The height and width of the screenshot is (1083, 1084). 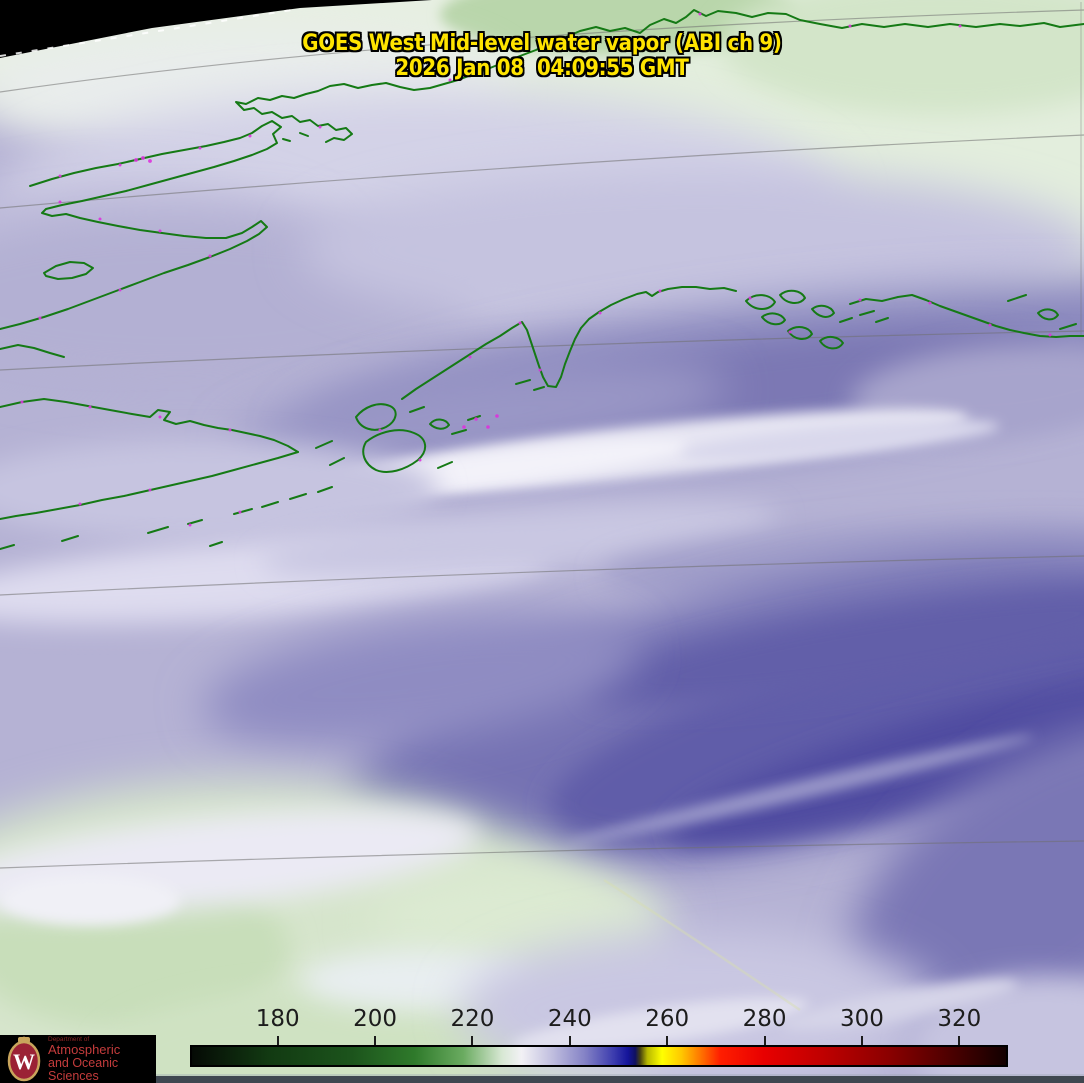 What do you see at coordinates (24, 1061) in the screenshot?
I see `crest-letter: W` at bounding box center [24, 1061].